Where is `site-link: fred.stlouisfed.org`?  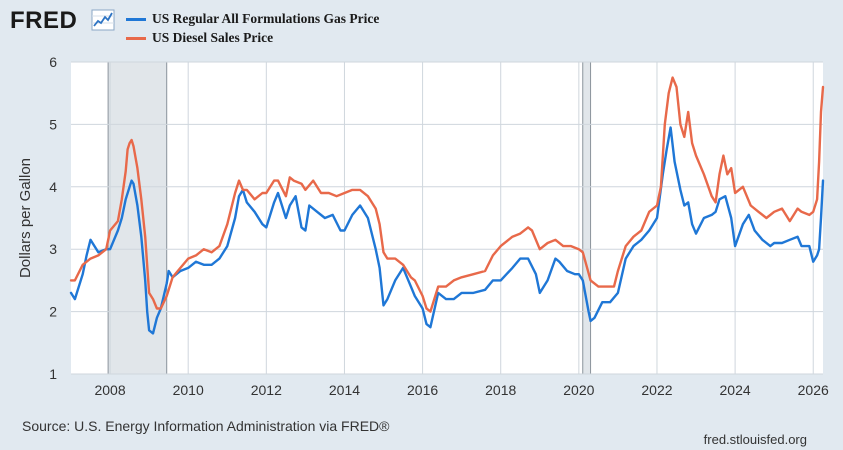
site-link: fred.stlouisfed.org is located at coordinates (755, 439).